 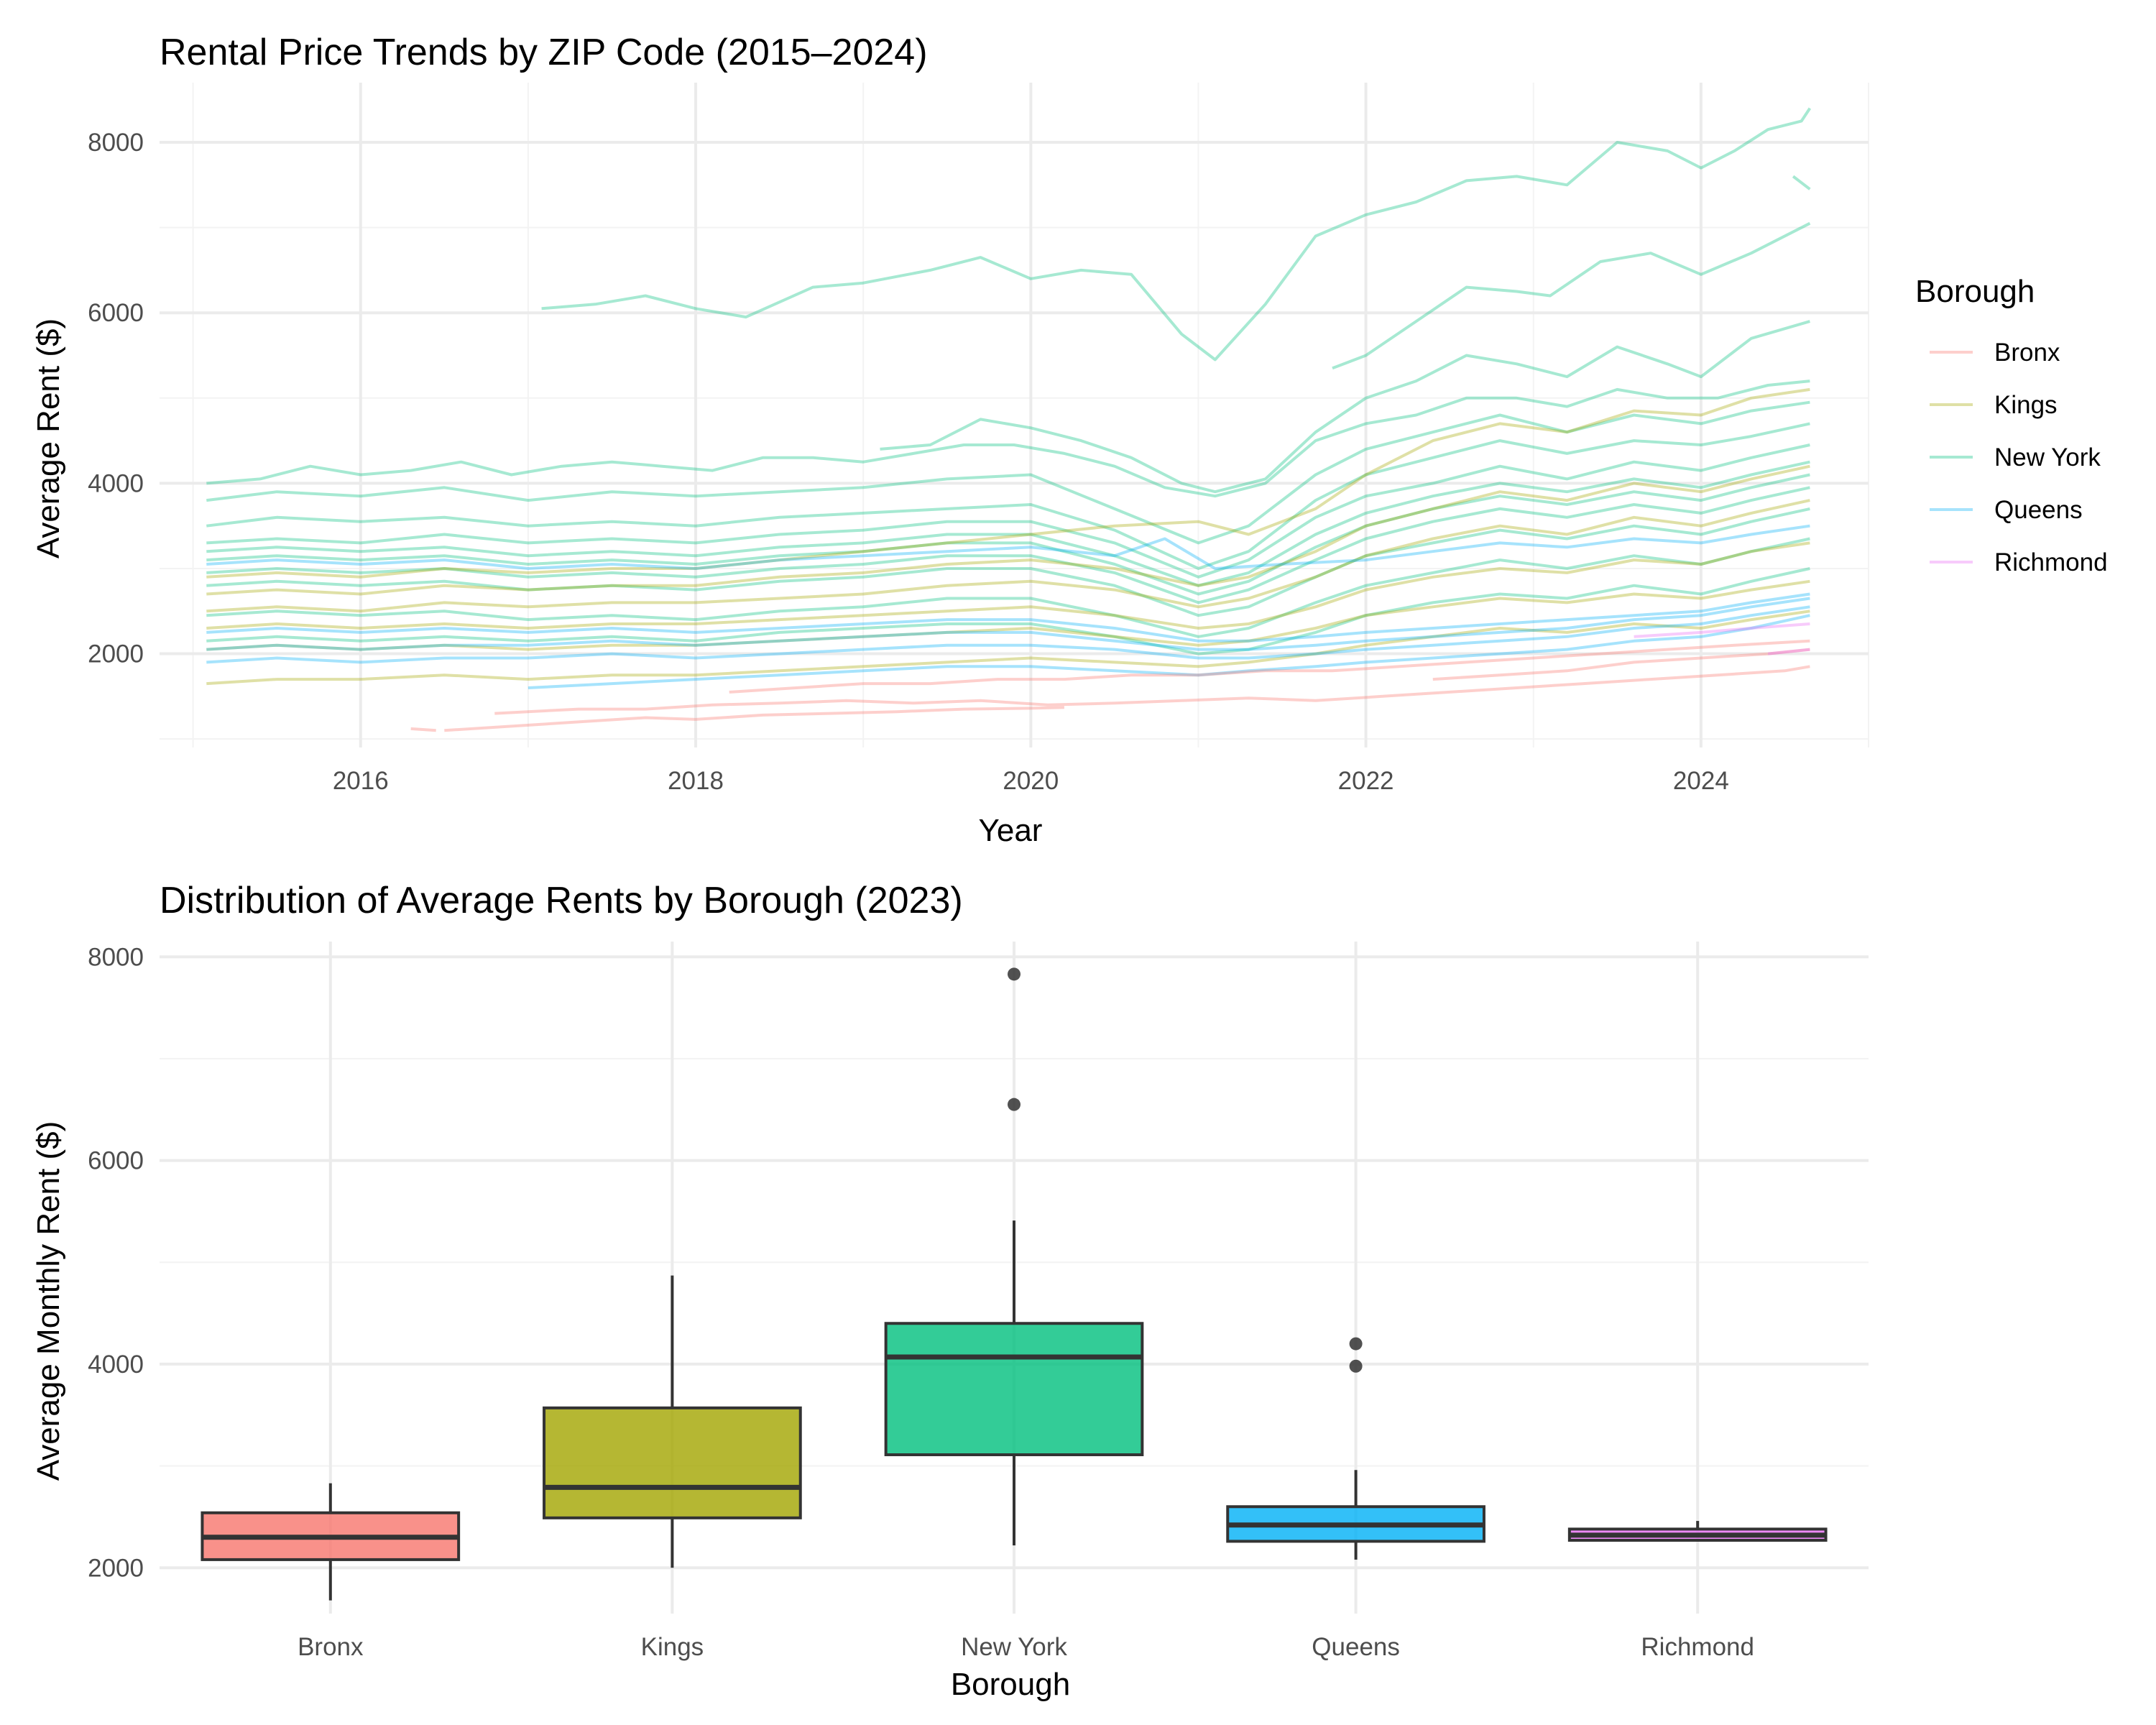 I want to click on x-tick-label: 2018, so click(x=696, y=781).